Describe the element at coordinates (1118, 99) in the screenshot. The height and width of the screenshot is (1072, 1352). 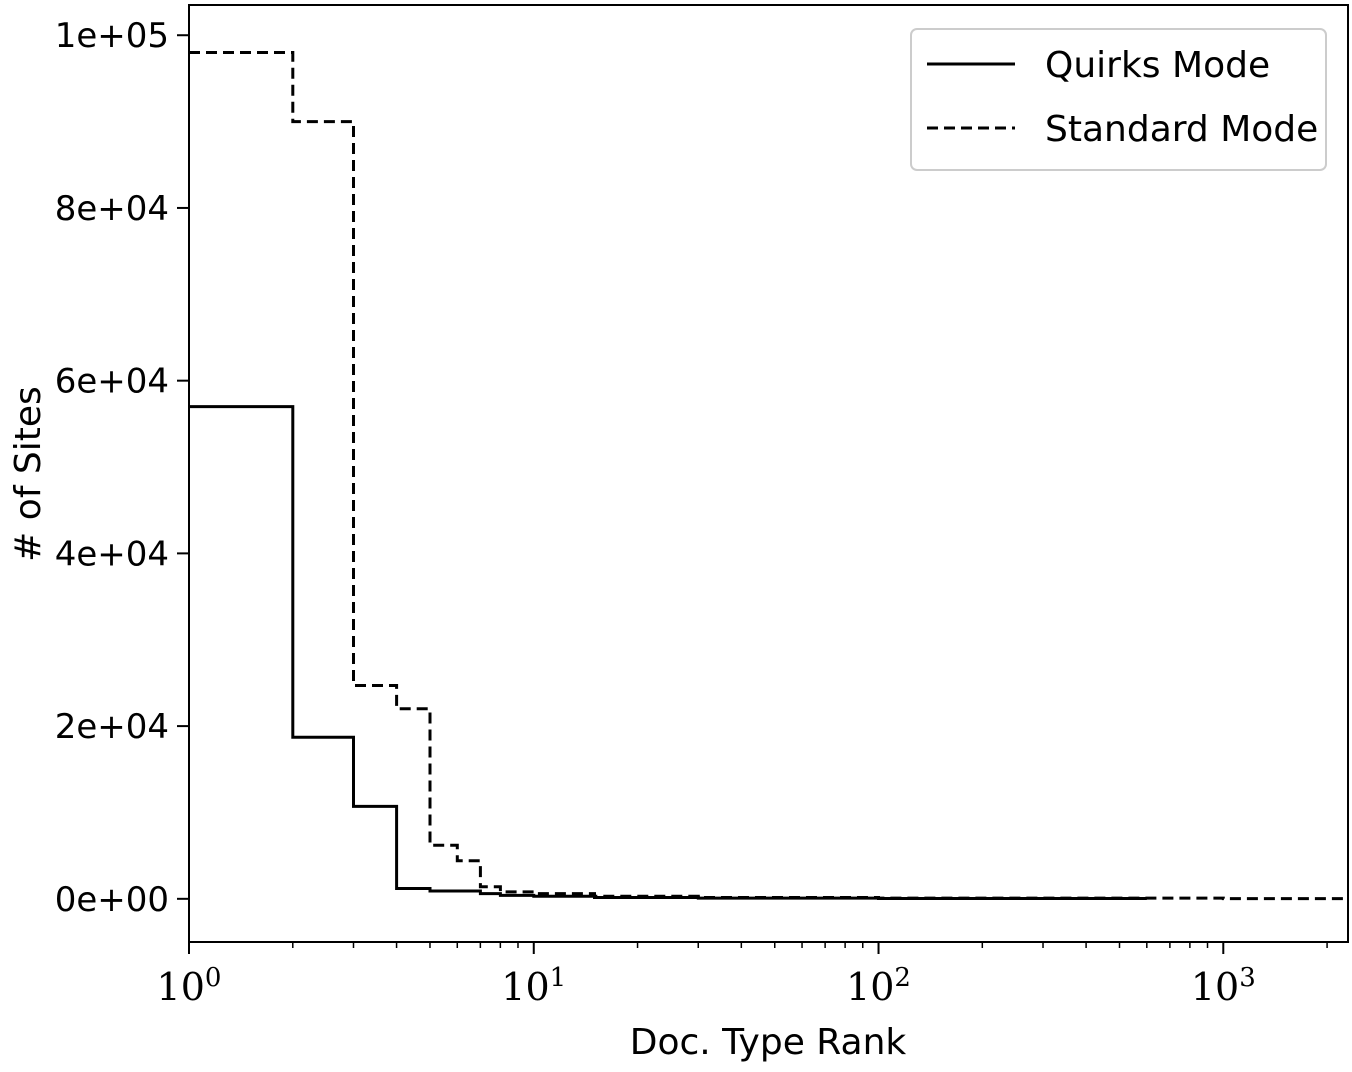
I see `legend: Quirks Mode Standard Mode` at that location.